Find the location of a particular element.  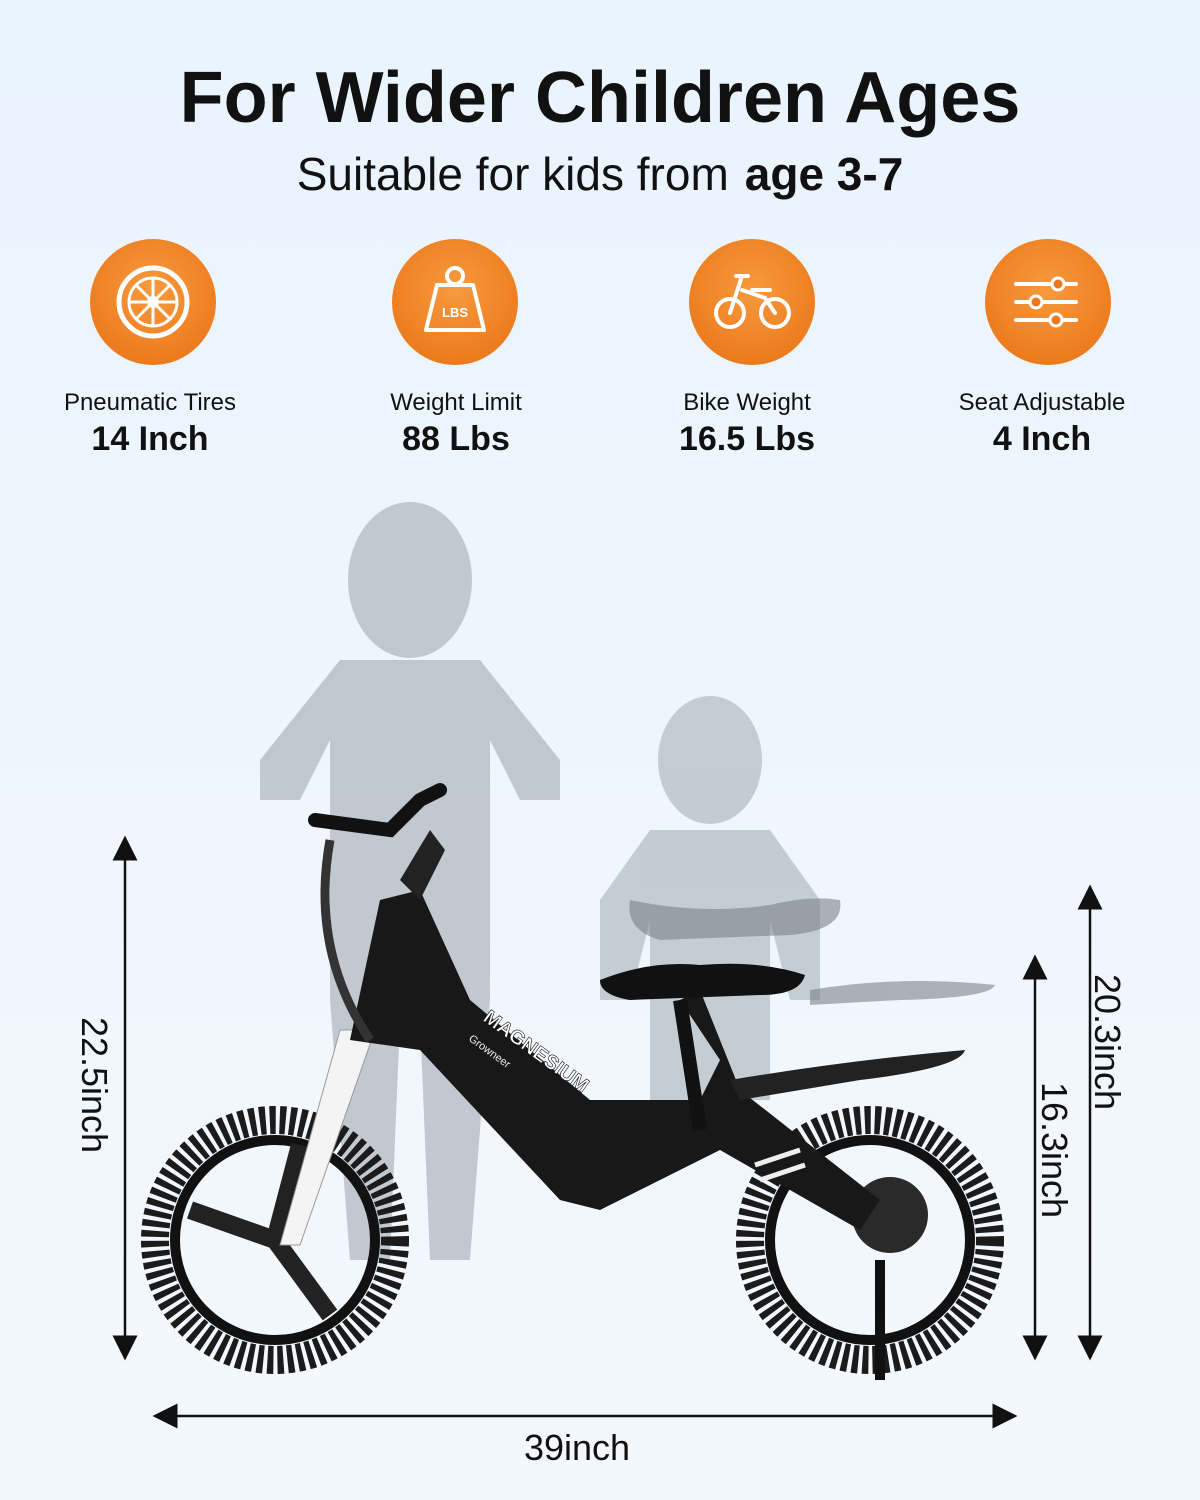

feature-label: Bike Weight is located at coordinates (747, 402).